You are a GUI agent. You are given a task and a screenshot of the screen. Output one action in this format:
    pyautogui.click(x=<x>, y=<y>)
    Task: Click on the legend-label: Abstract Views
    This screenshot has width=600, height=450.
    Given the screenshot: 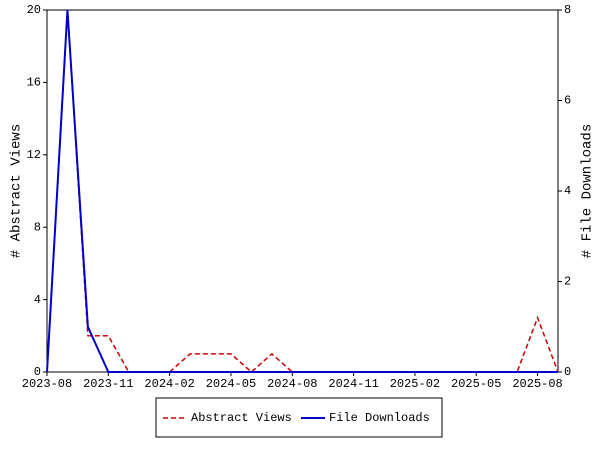 What is the action you would take?
    pyautogui.click(x=241, y=418)
    